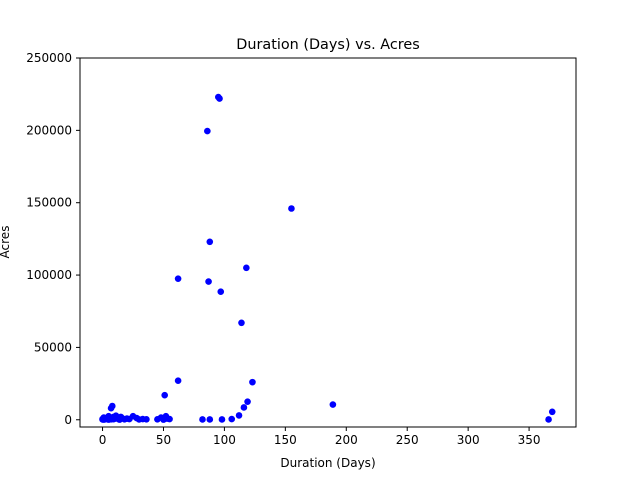 The height and width of the screenshot is (480, 640). Describe the element at coordinates (103, 440) in the screenshot. I see `x-tick-label: 0` at that location.